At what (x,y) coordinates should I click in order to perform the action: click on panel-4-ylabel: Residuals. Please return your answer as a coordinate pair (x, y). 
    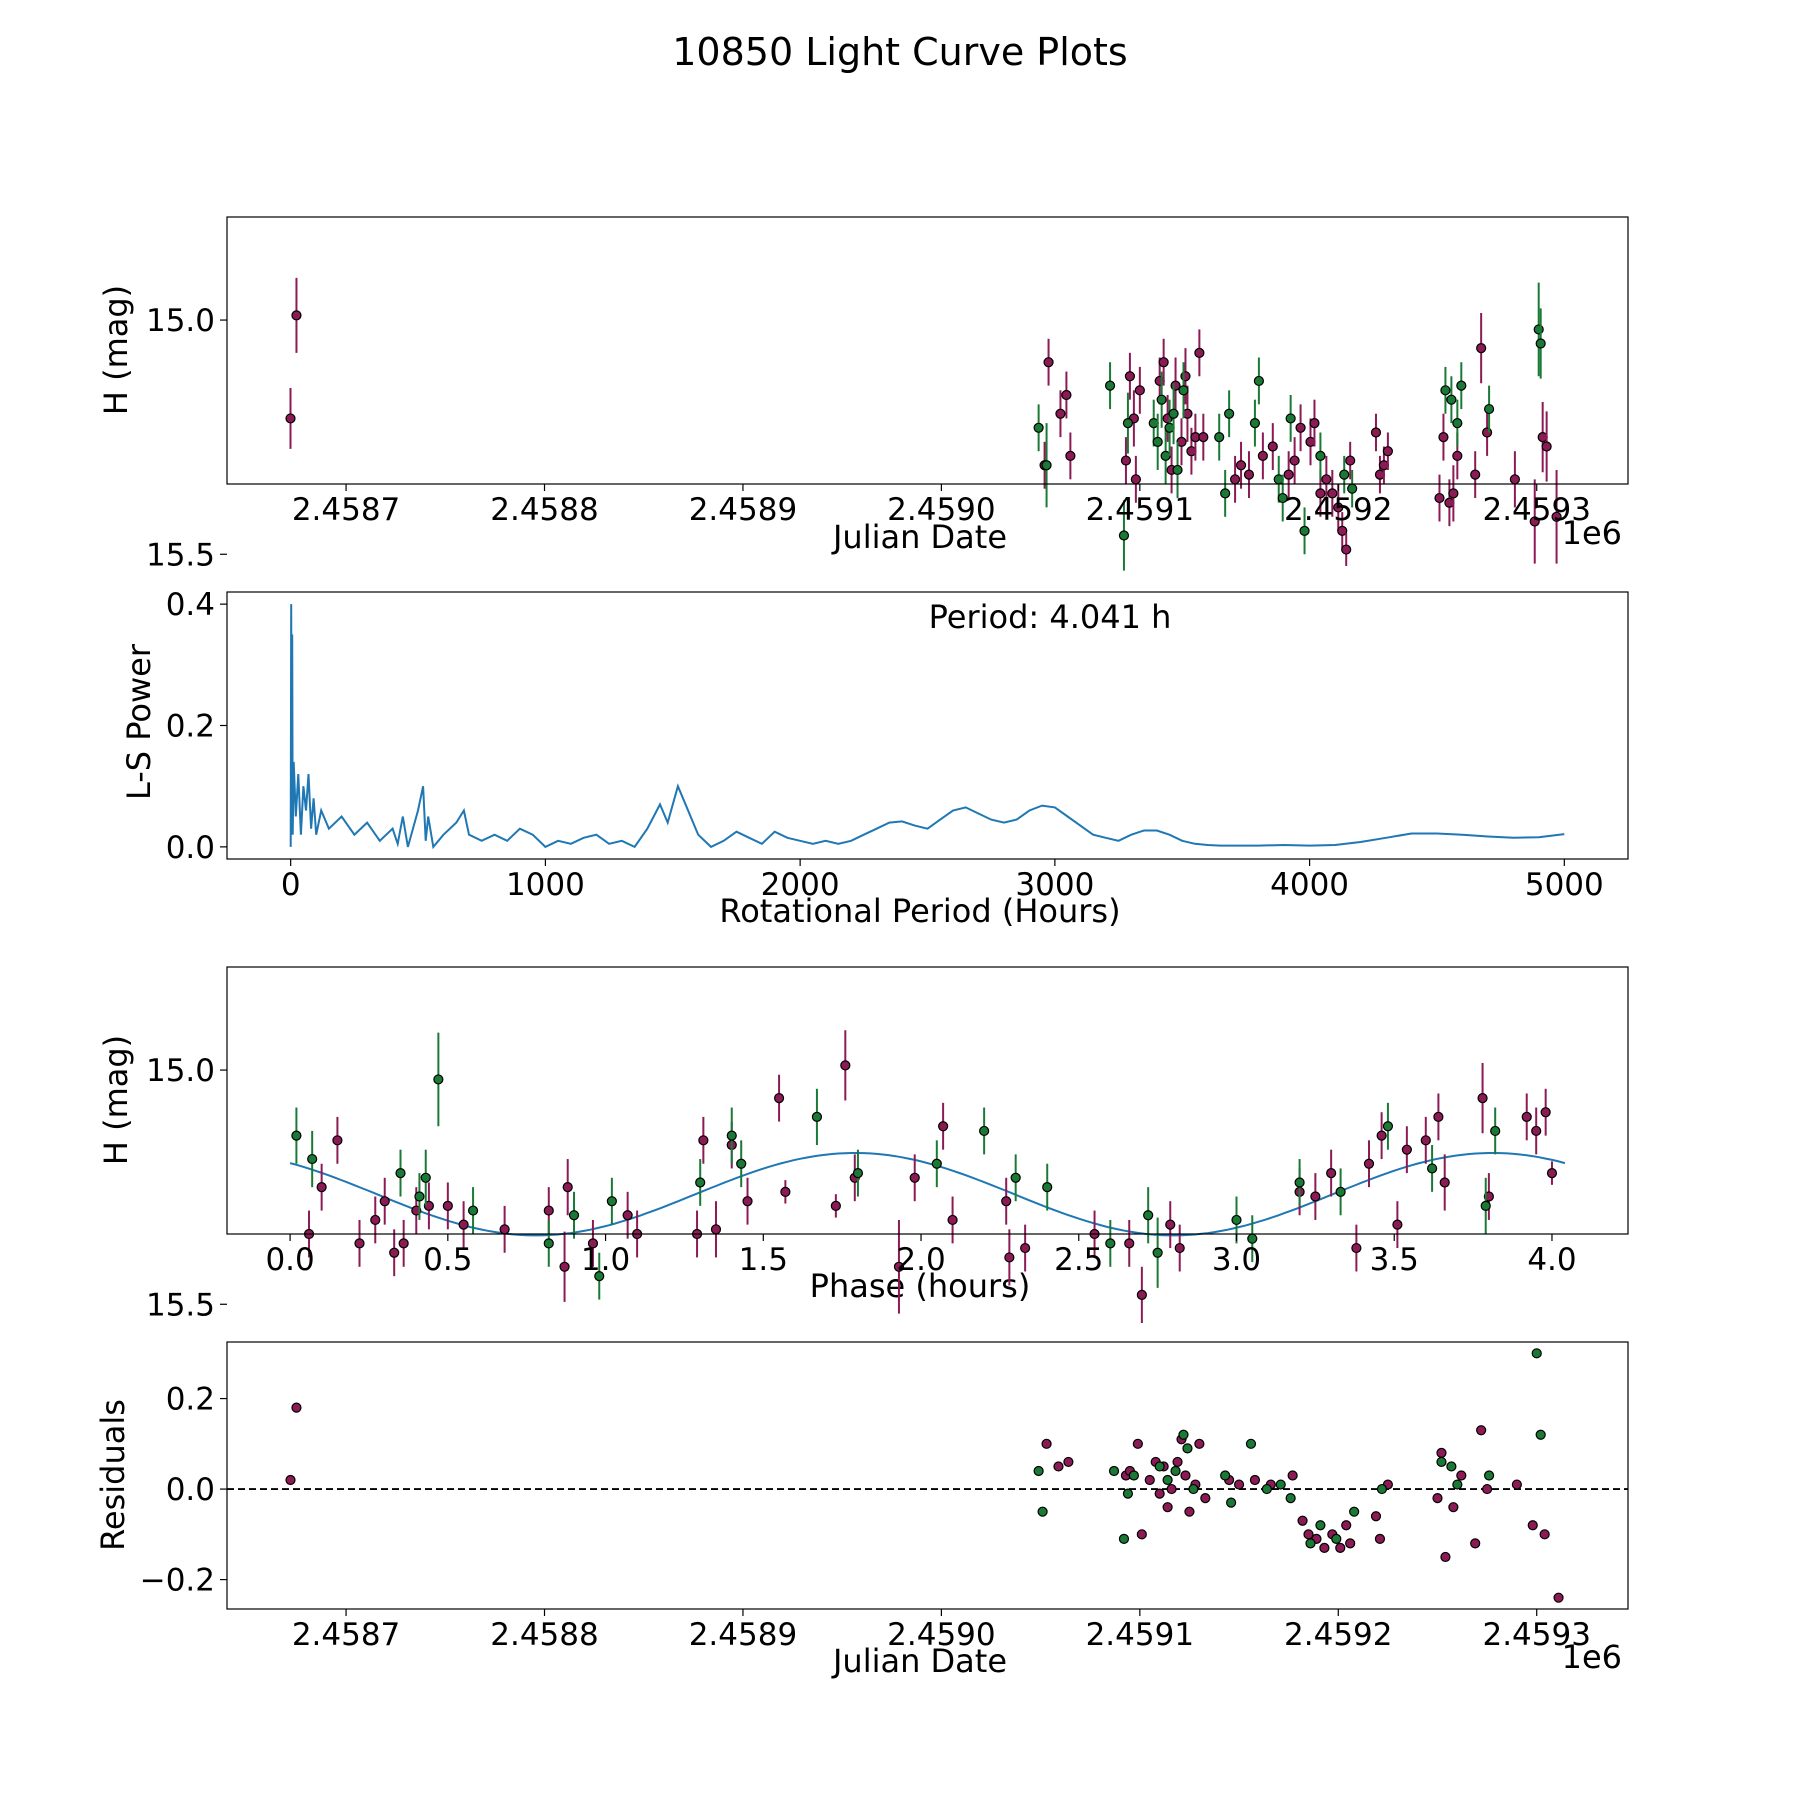
    Looking at the image, I should click on (113, 1475).